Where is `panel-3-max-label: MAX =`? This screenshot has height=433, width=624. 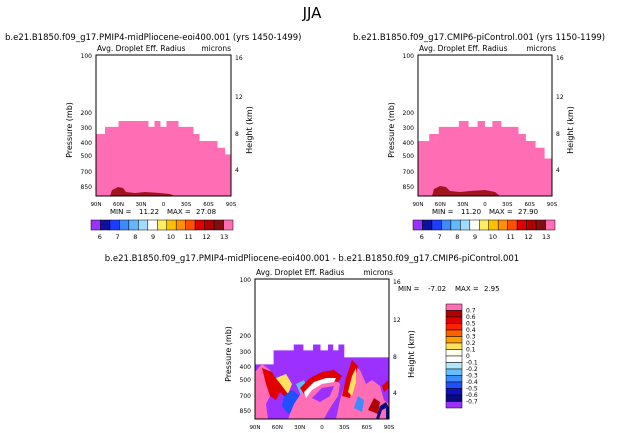
panel-3-max-label: MAX = is located at coordinates (467, 289).